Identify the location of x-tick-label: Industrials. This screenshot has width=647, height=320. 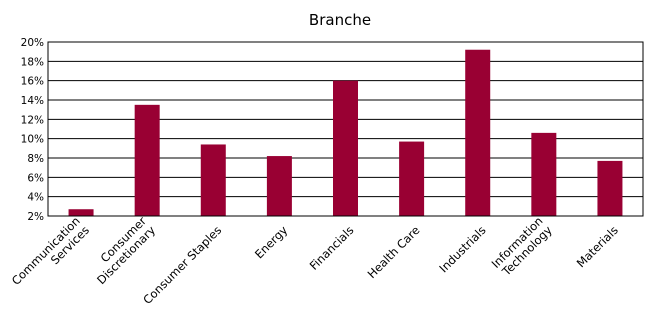
(462, 249).